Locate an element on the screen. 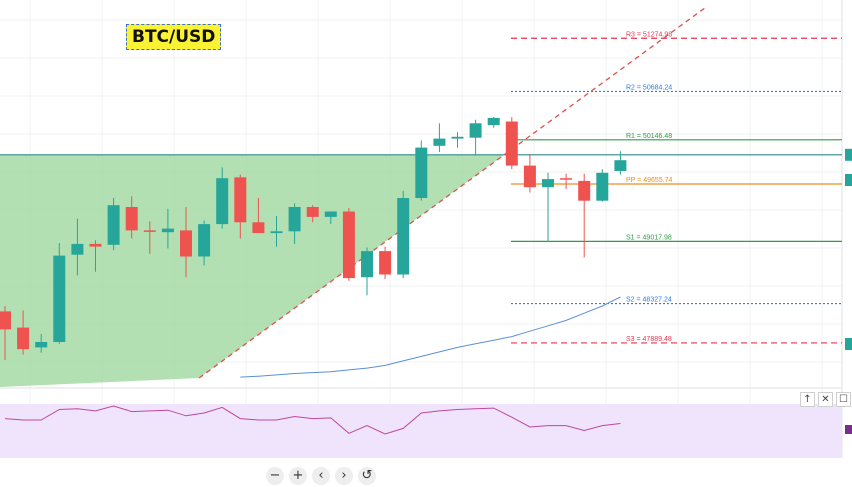 This screenshot has height=487, width=852. level-marker is located at coordinates (848, 154).